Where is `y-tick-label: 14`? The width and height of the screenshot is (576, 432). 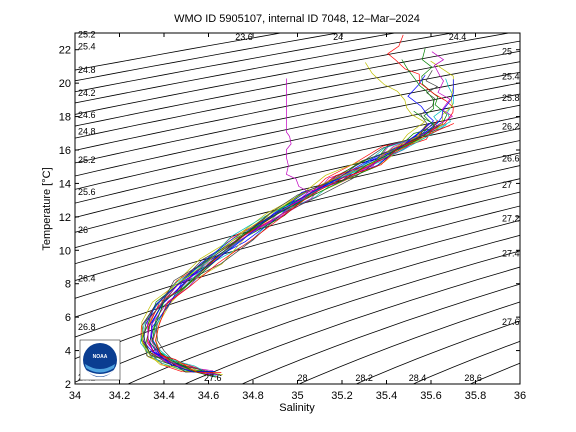 y-tick-label: 14 is located at coordinates (65, 184).